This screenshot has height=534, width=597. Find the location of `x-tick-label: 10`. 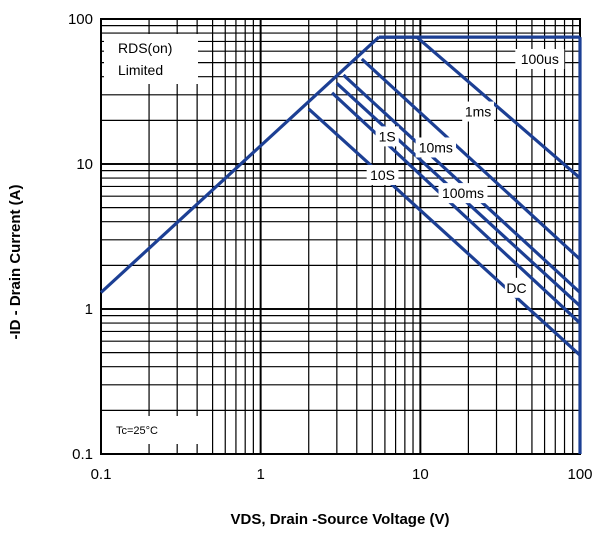

x-tick-label: 10 is located at coordinates (420, 474).